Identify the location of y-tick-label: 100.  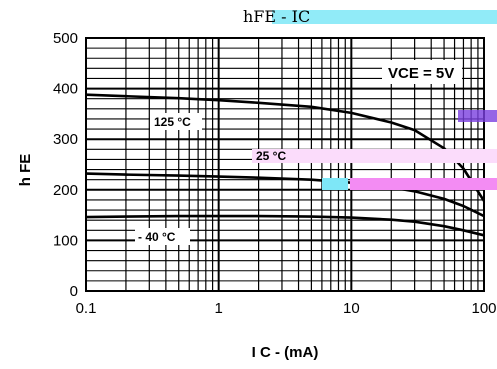
(65, 240).